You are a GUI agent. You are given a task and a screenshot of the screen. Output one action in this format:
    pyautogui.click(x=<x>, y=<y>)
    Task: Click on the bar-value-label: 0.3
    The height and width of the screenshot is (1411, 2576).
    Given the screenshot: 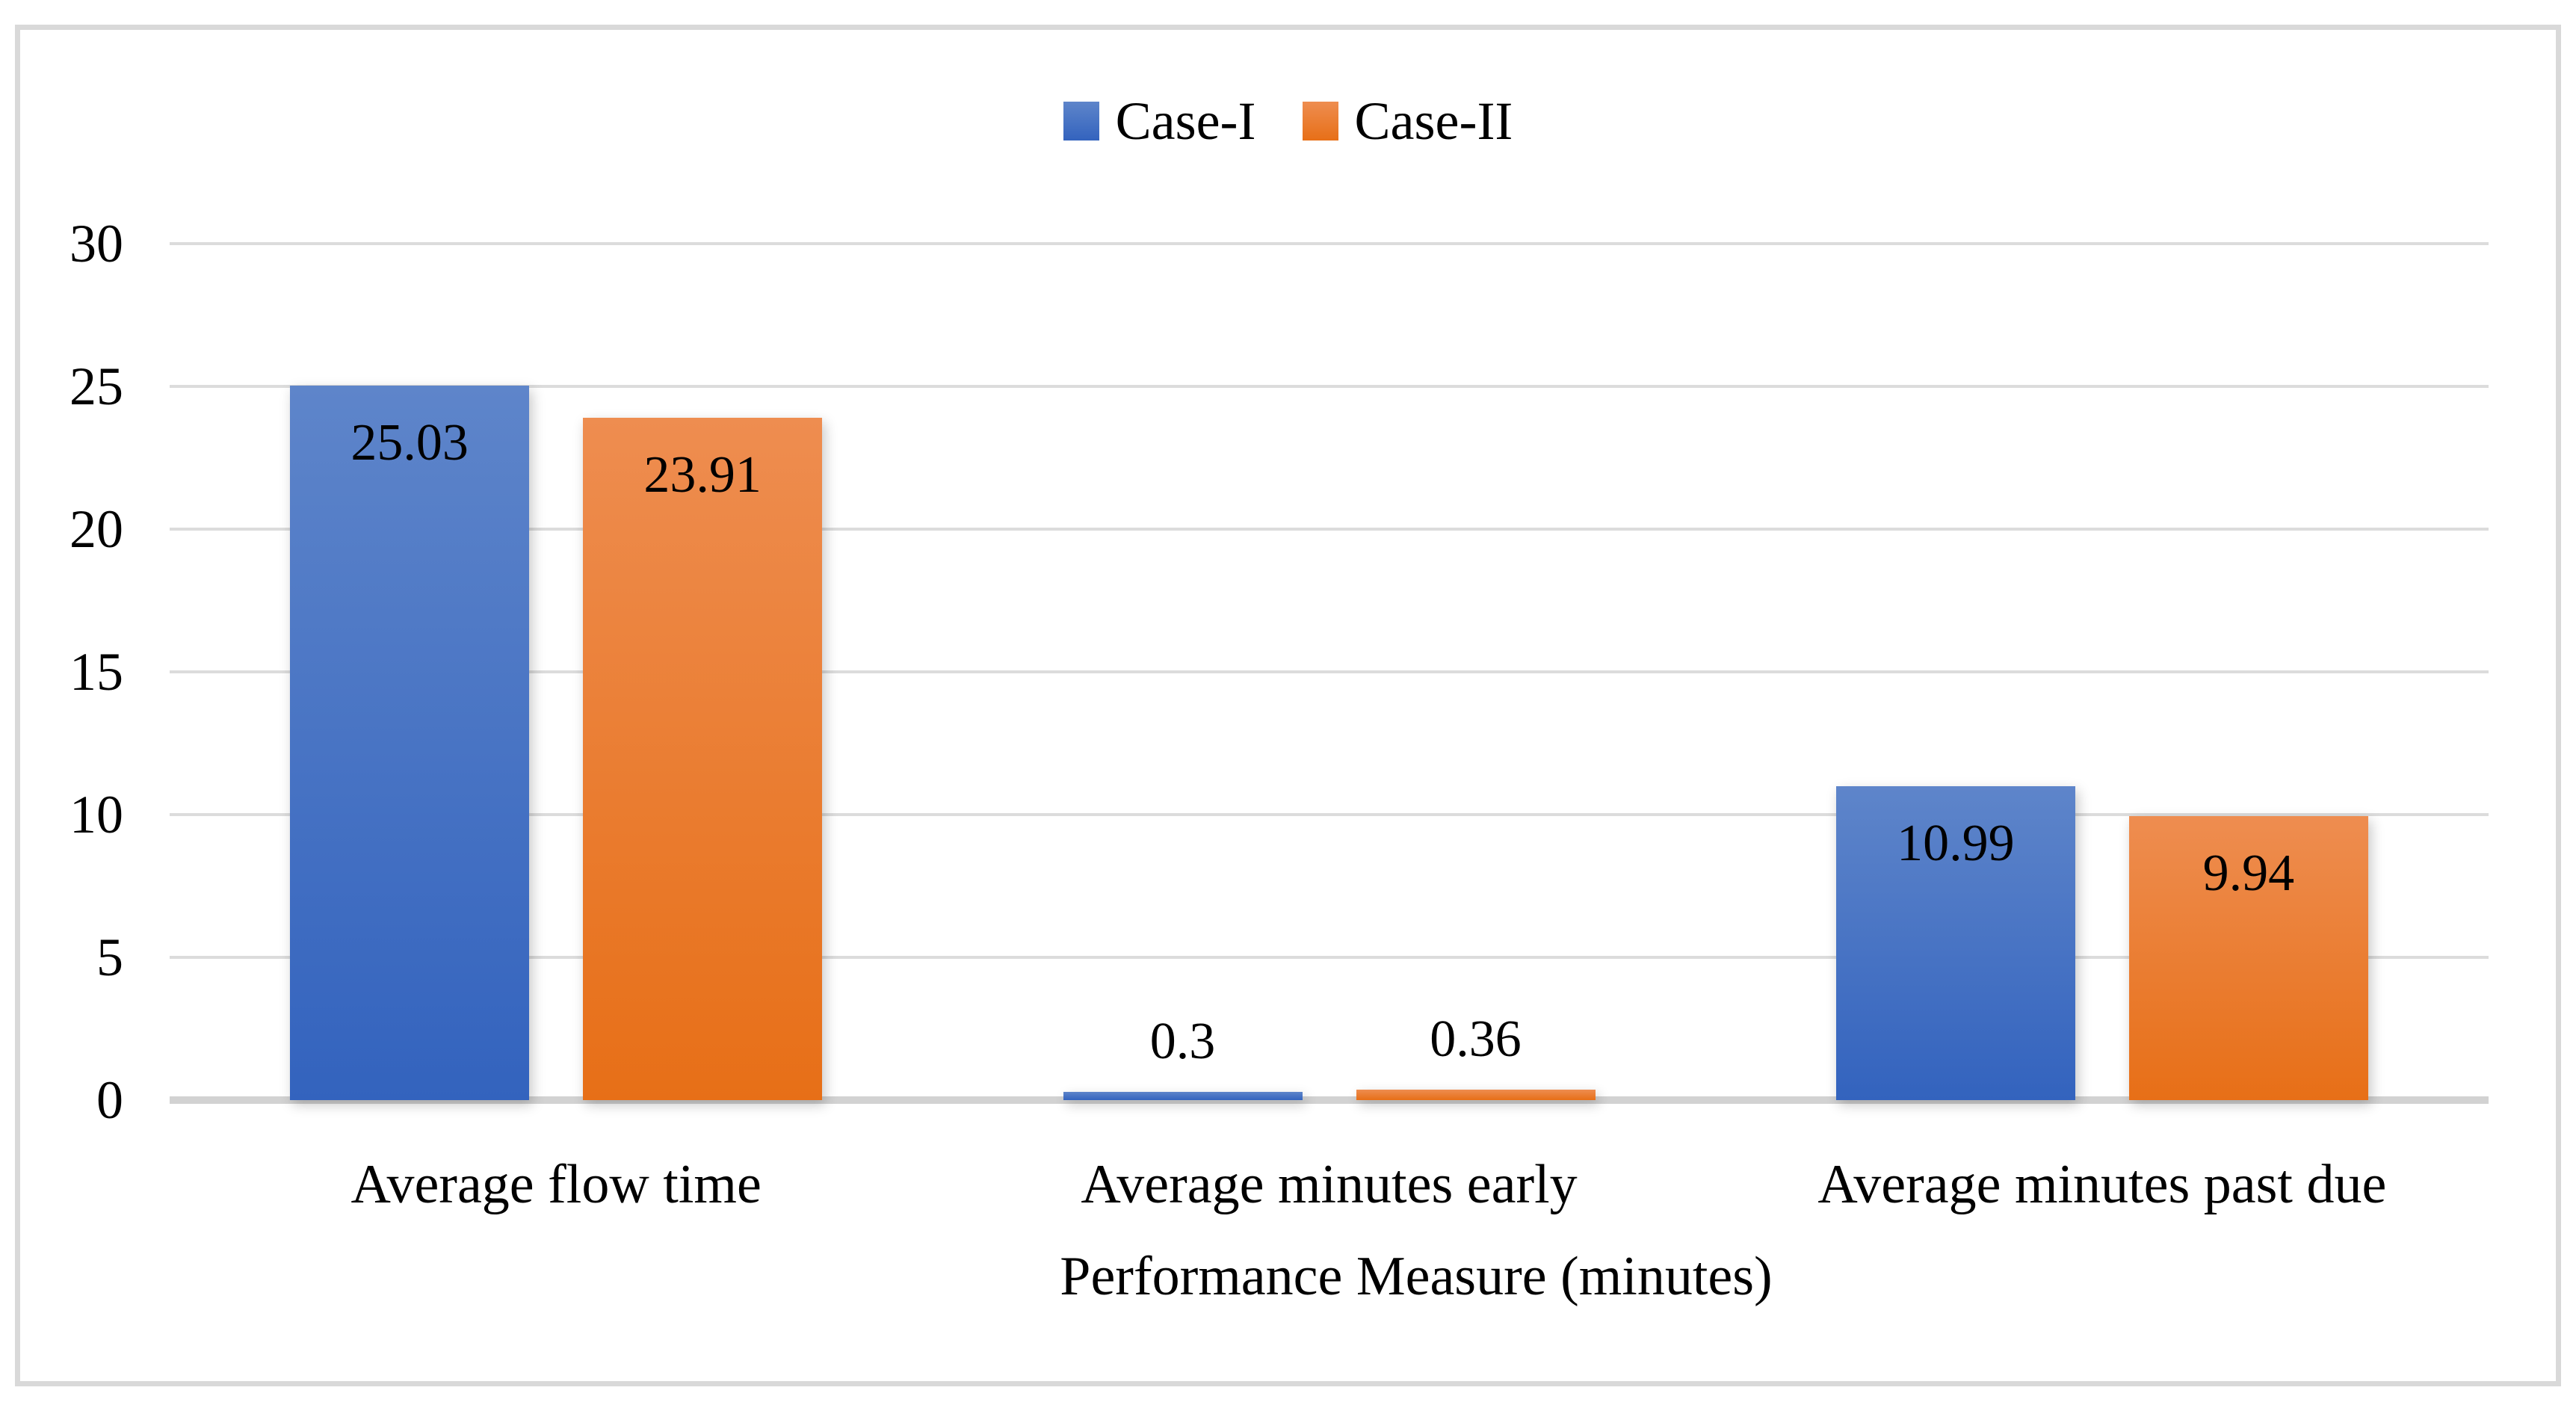 What is the action you would take?
    pyautogui.click(x=1182, y=1041)
    